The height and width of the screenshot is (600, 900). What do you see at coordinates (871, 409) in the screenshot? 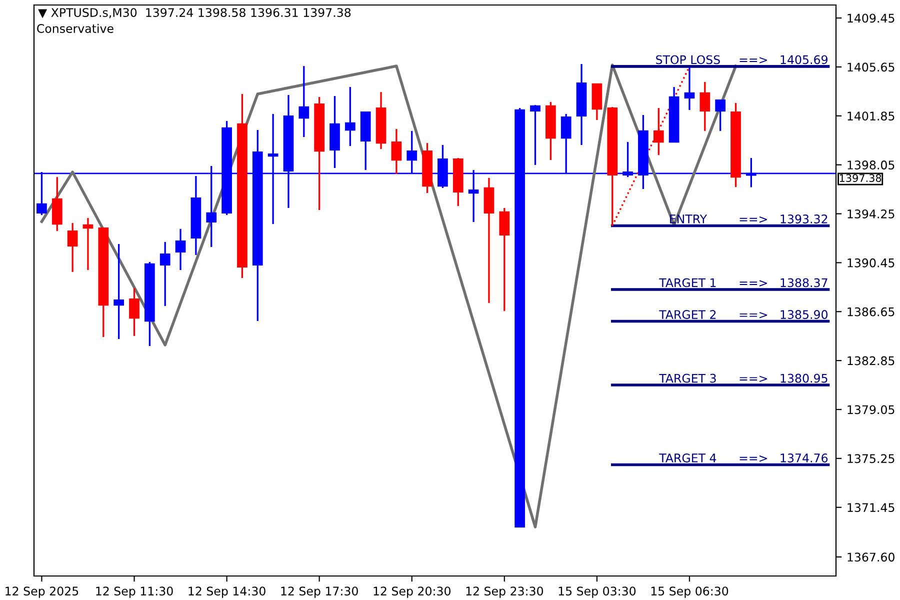
I see `y-tick-label: 1379.05` at bounding box center [871, 409].